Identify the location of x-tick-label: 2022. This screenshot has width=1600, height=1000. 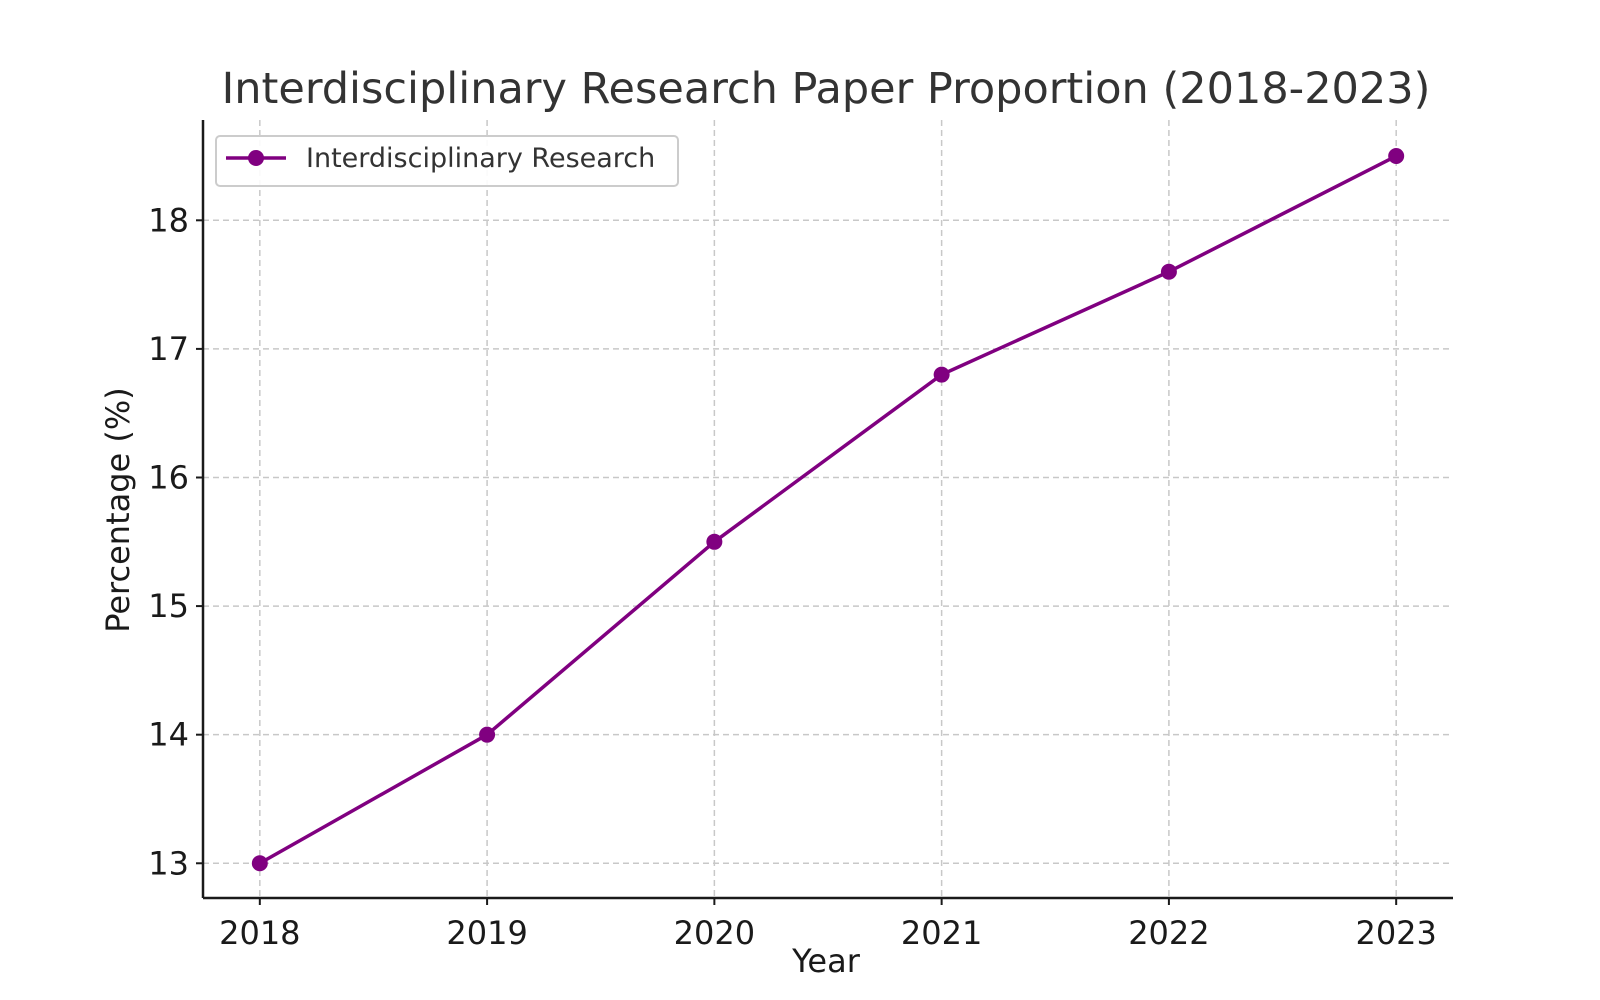
(1168, 933).